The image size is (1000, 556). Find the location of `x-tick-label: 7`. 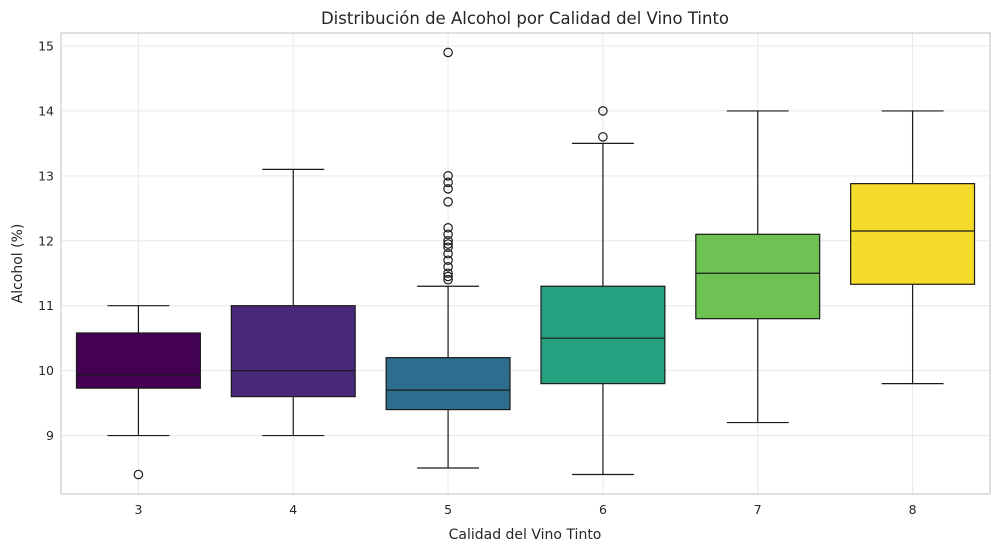

x-tick-label: 7 is located at coordinates (758, 509).